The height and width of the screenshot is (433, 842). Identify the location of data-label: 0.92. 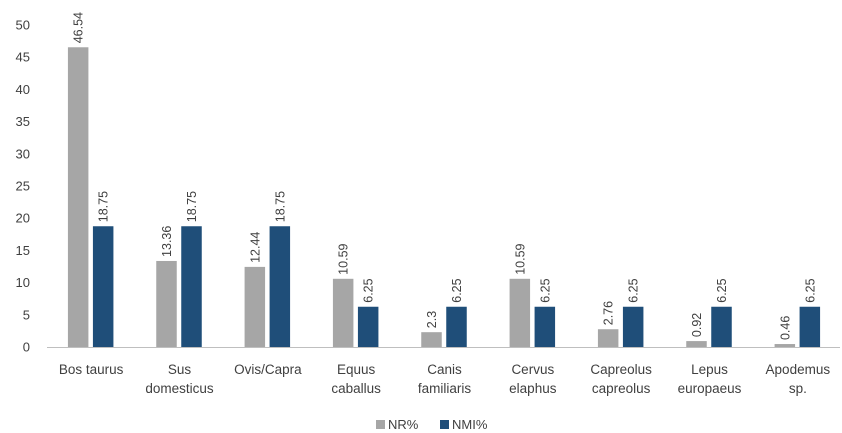
(697, 325).